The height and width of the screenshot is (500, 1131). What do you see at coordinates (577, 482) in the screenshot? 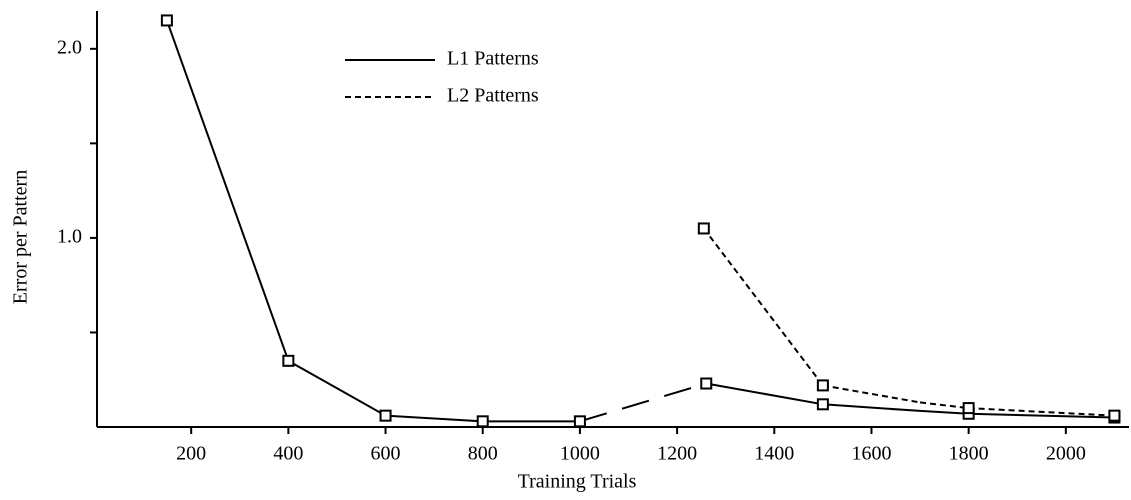
I see `x-axis-label: Training Trials` at bounding box center [577, 482].